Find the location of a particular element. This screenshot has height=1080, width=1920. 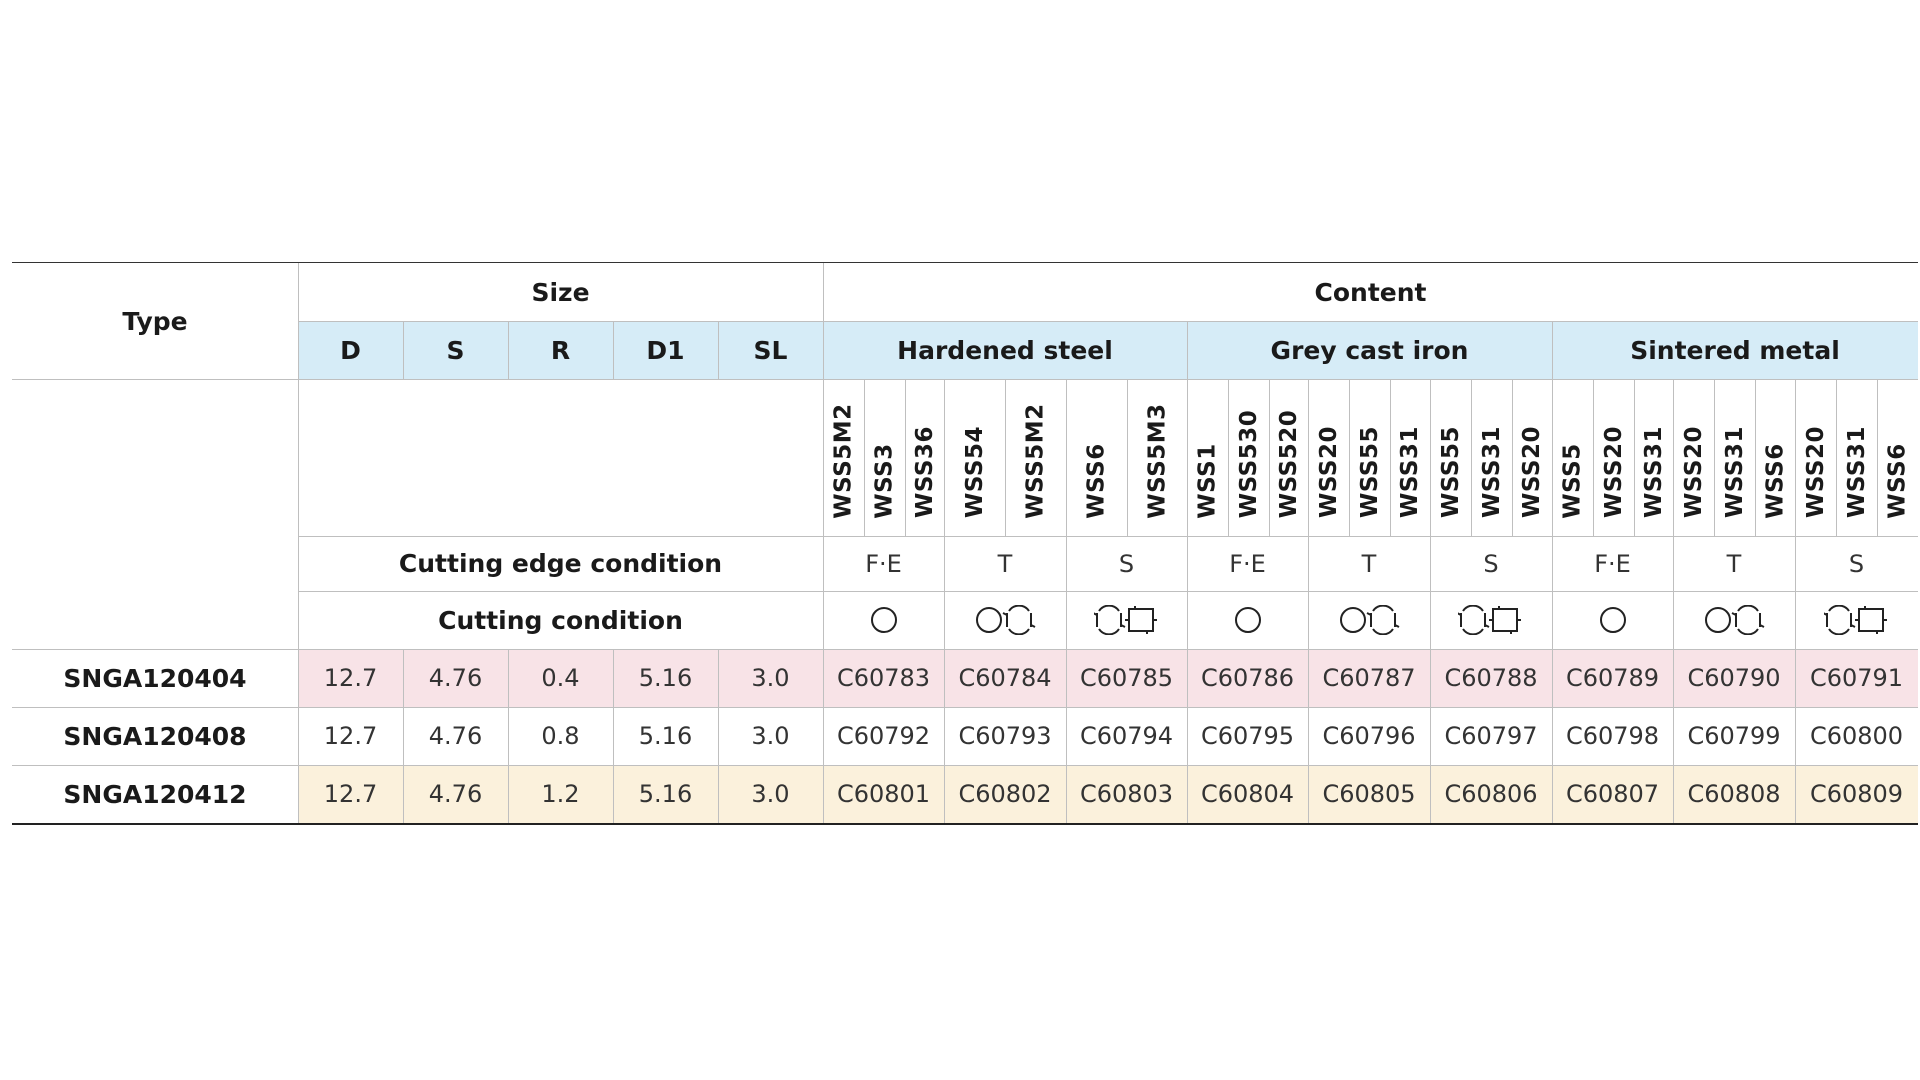

cutting-edge-condition-label: Cutting edge condition is located at coordinates (560, 563).